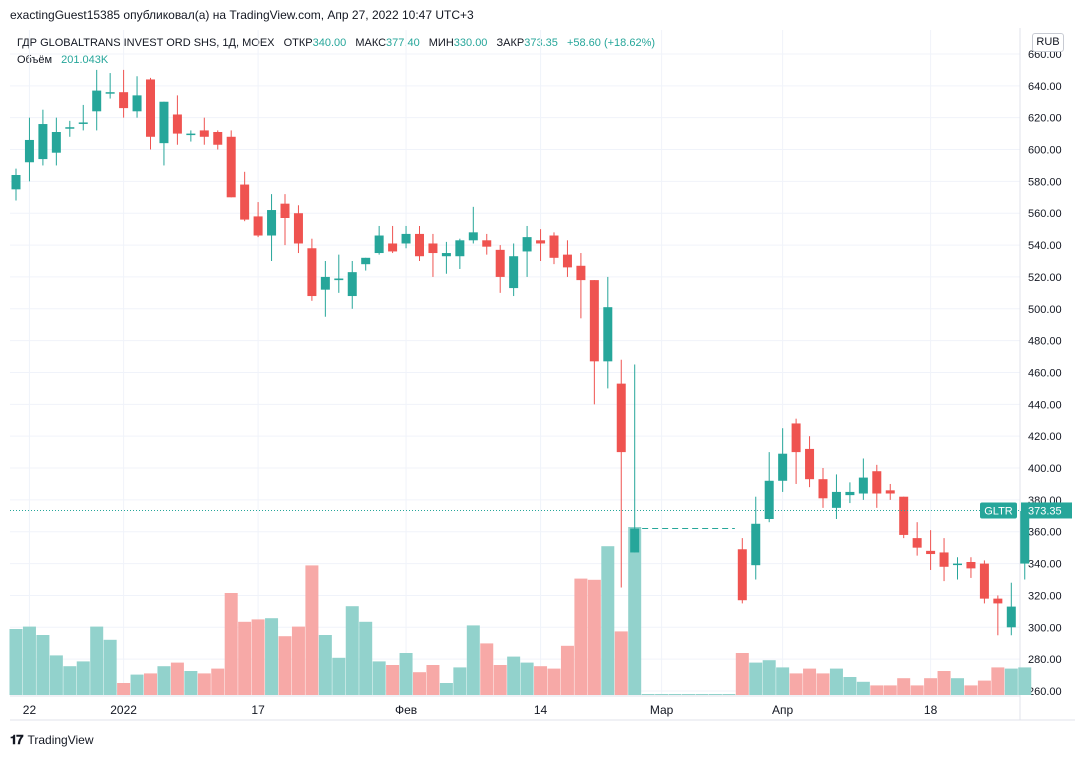 The image size is (1086, 758). What do you see at coordinates (371, 43) in the screenshot?
I see `high-label: МАКС` at bounding box center [371, 43].